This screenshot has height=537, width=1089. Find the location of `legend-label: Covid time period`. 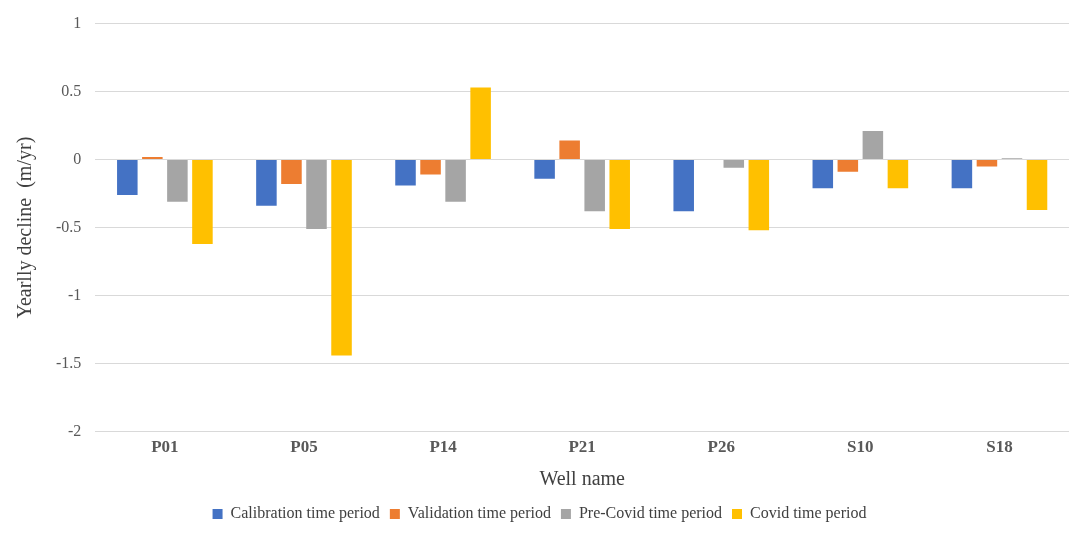

legend-label: Covid time period is located at coordinates (808, 513).